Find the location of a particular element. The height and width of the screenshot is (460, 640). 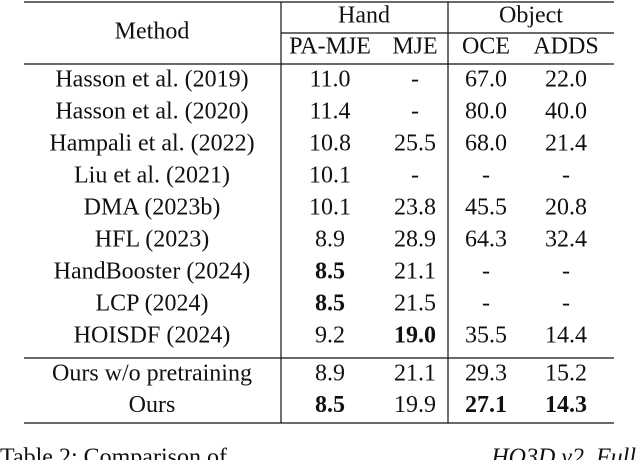

cell-value: 20.8 is located at coordinates (566, 208).